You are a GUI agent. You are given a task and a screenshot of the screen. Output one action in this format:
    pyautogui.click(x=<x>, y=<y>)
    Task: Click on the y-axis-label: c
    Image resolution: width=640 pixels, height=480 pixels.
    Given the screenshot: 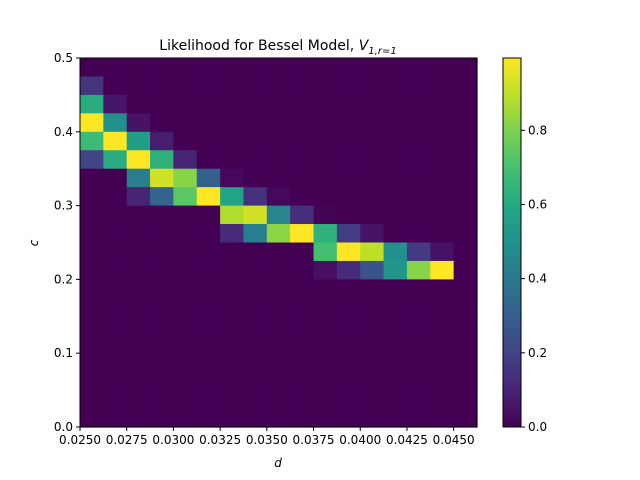 What is the action you would take?
    pyautogui.click(x=34, y=242)
    